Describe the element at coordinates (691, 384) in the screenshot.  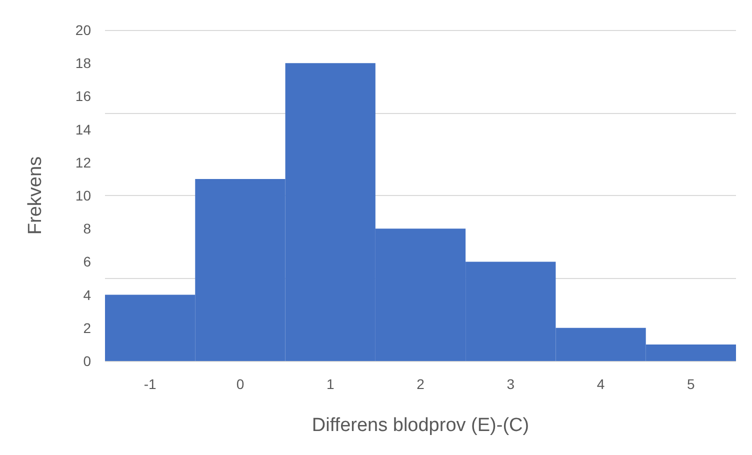
I see `x-tick-label: 5` at that location.